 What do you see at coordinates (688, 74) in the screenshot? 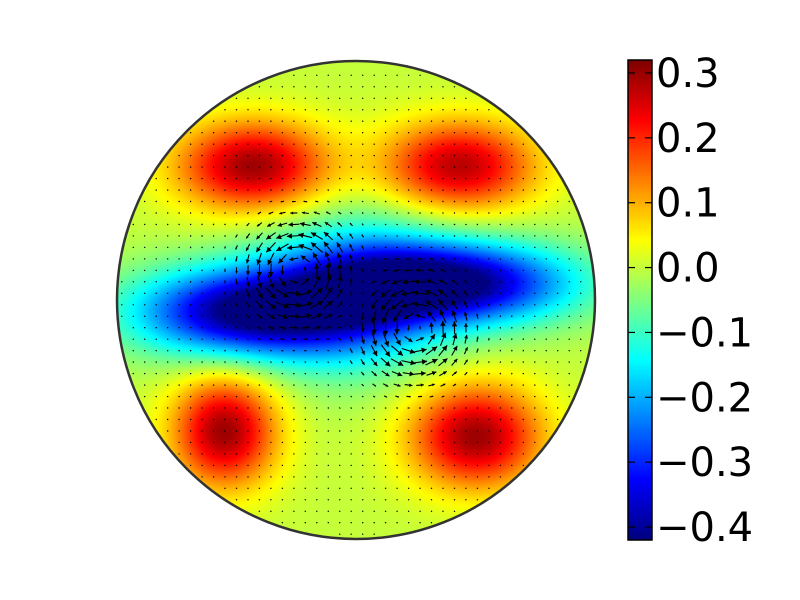
I see `colorbar-tick-label: 0.3` at bounding box center [688, 74].